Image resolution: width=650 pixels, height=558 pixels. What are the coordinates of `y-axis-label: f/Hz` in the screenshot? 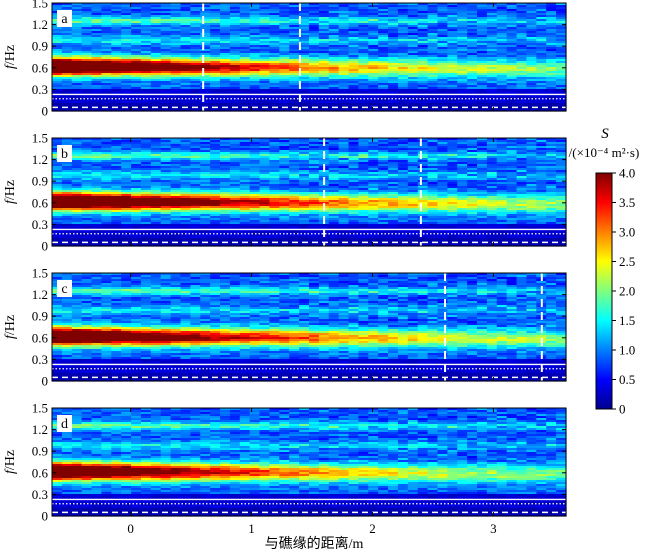 It's located at (10, 57).